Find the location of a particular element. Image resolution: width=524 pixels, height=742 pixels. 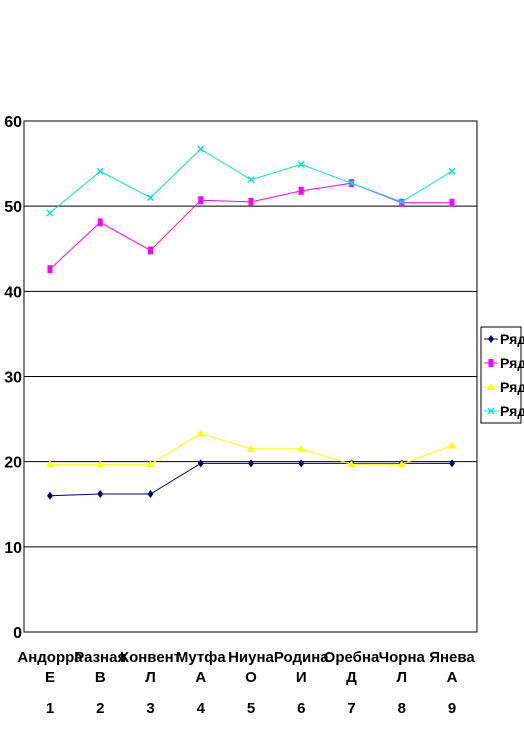

x-category-label: И is located at coordinates (301, 677).